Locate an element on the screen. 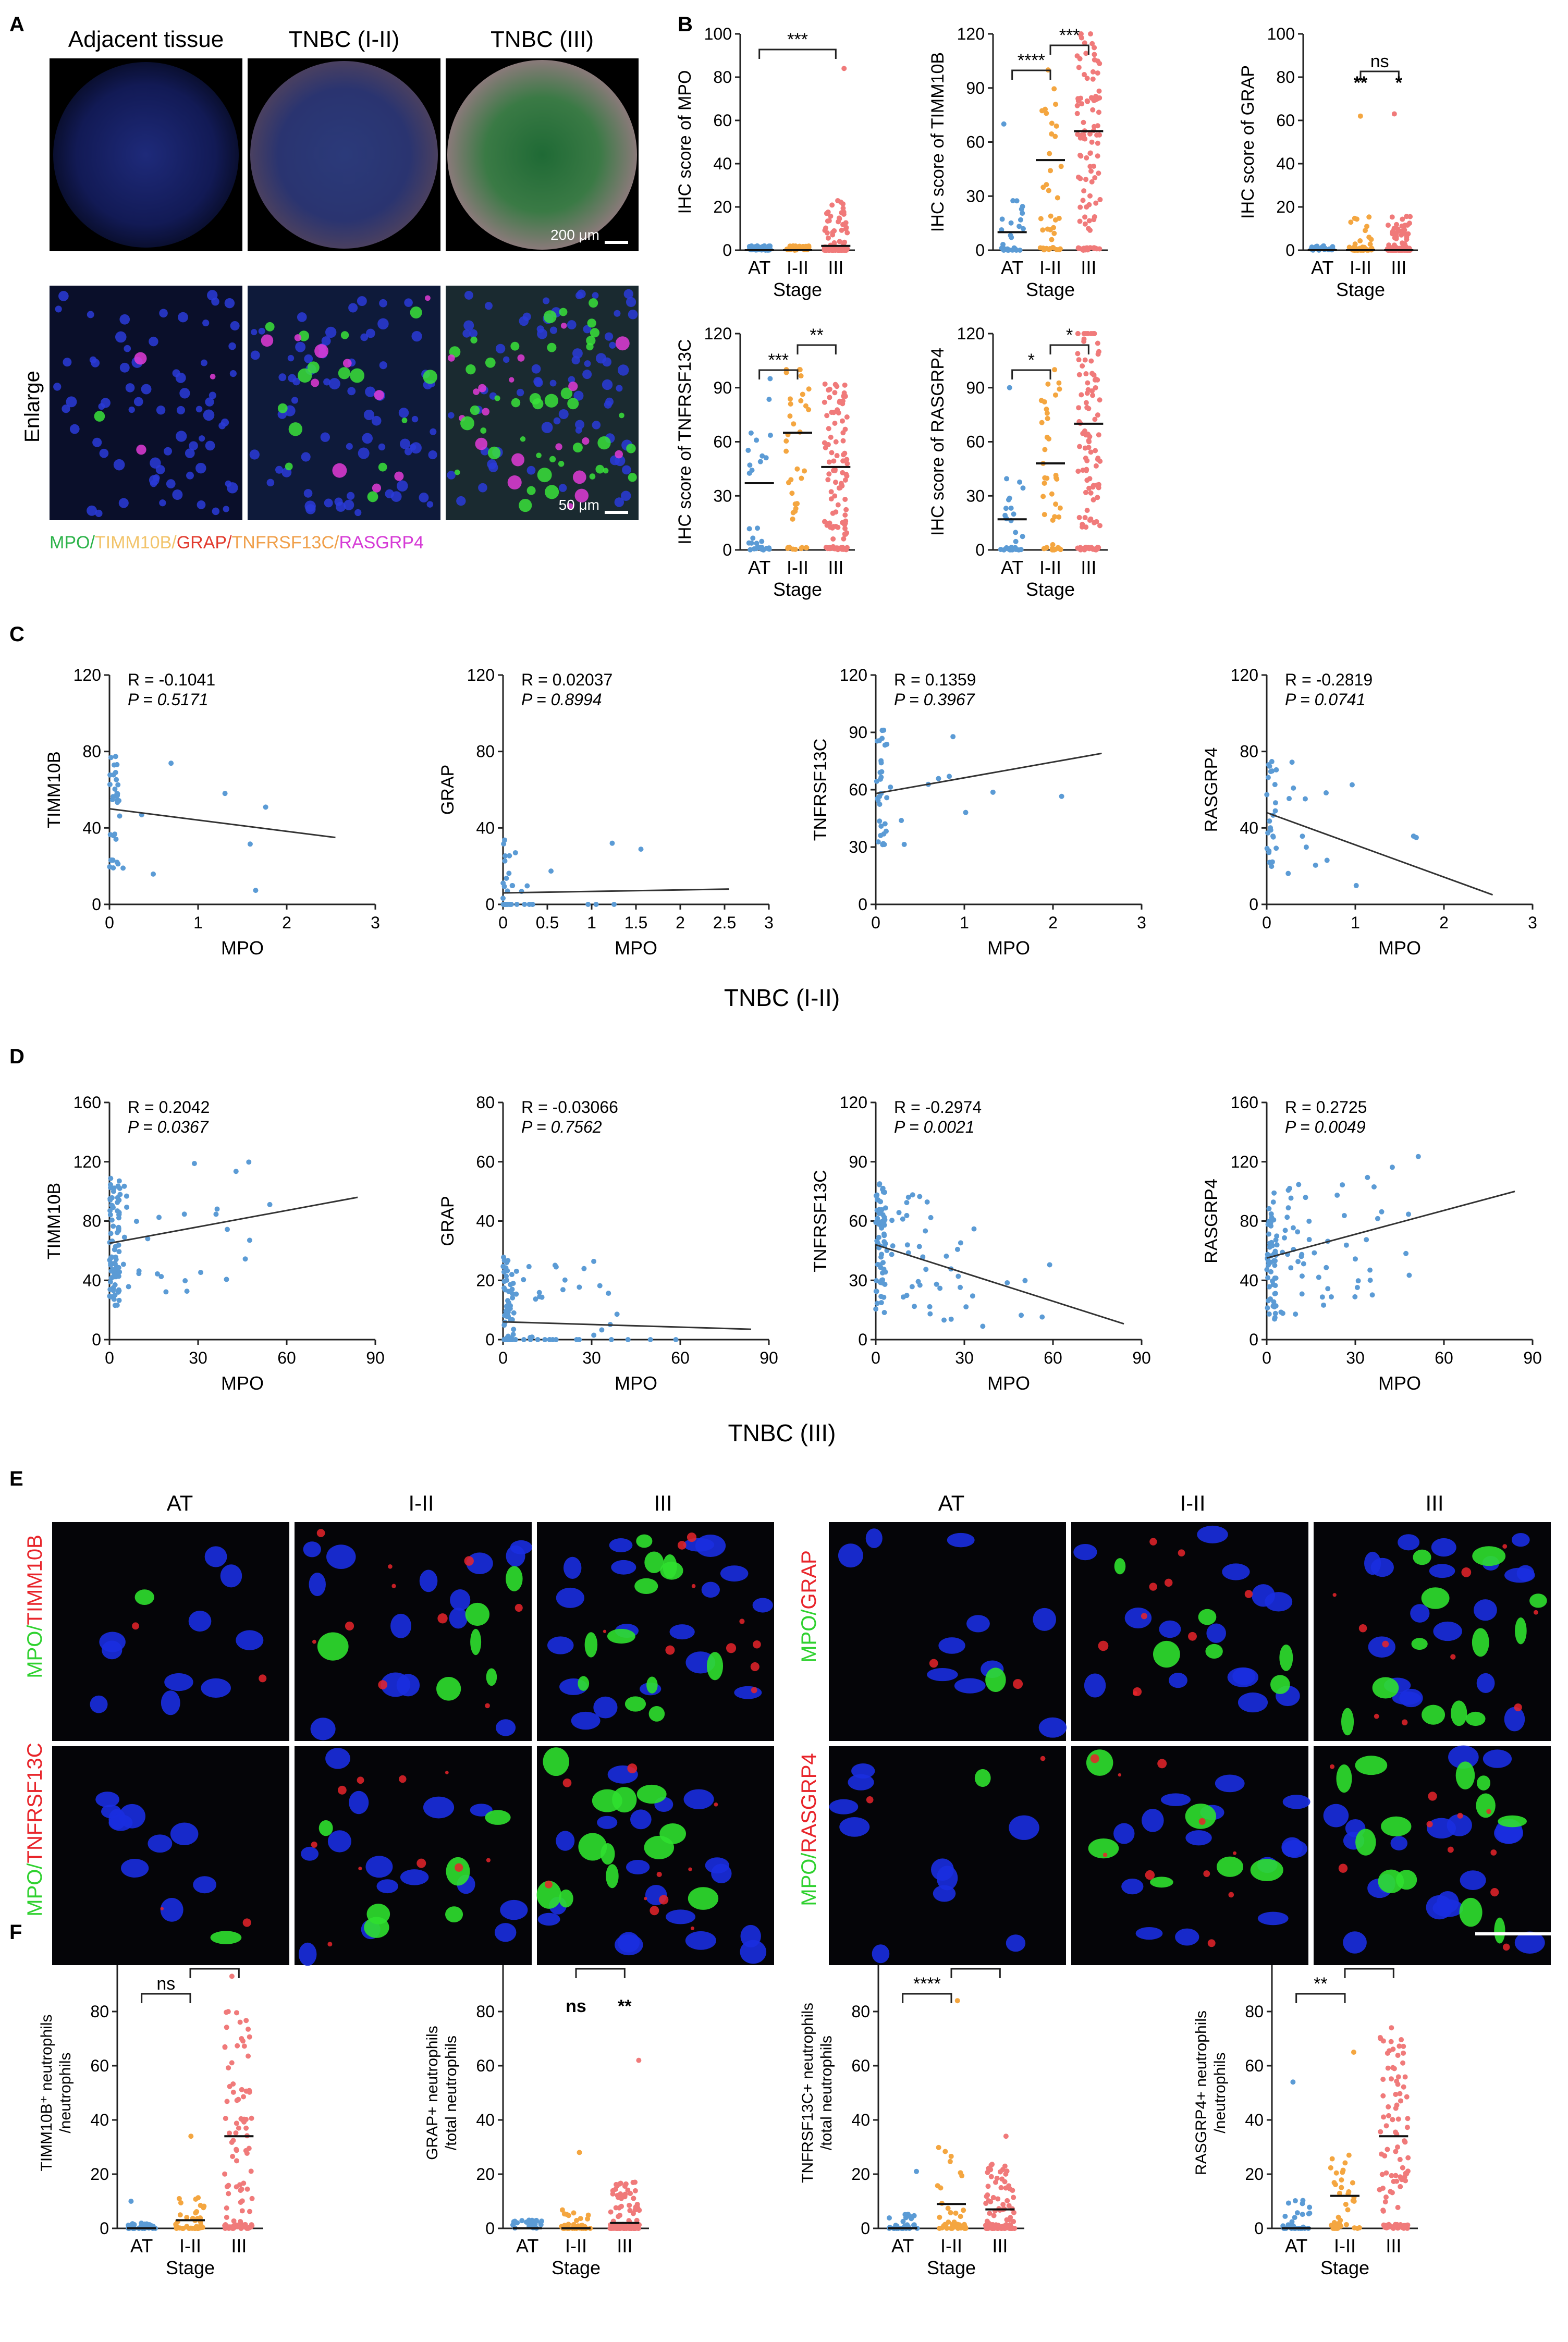 Image resolution: width=1568 pixels, height=2342 pixels. y-tick-label: 80 is located at coordinates (722, 77).